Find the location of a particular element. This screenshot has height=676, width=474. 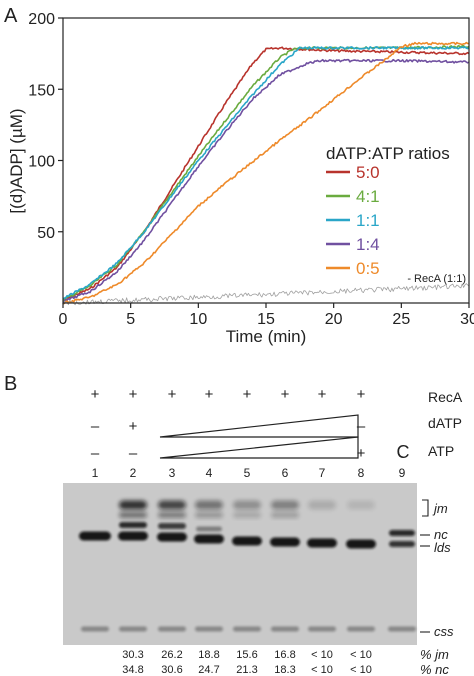

legend-entry: 4:1 is located at coordinates (368, 196).